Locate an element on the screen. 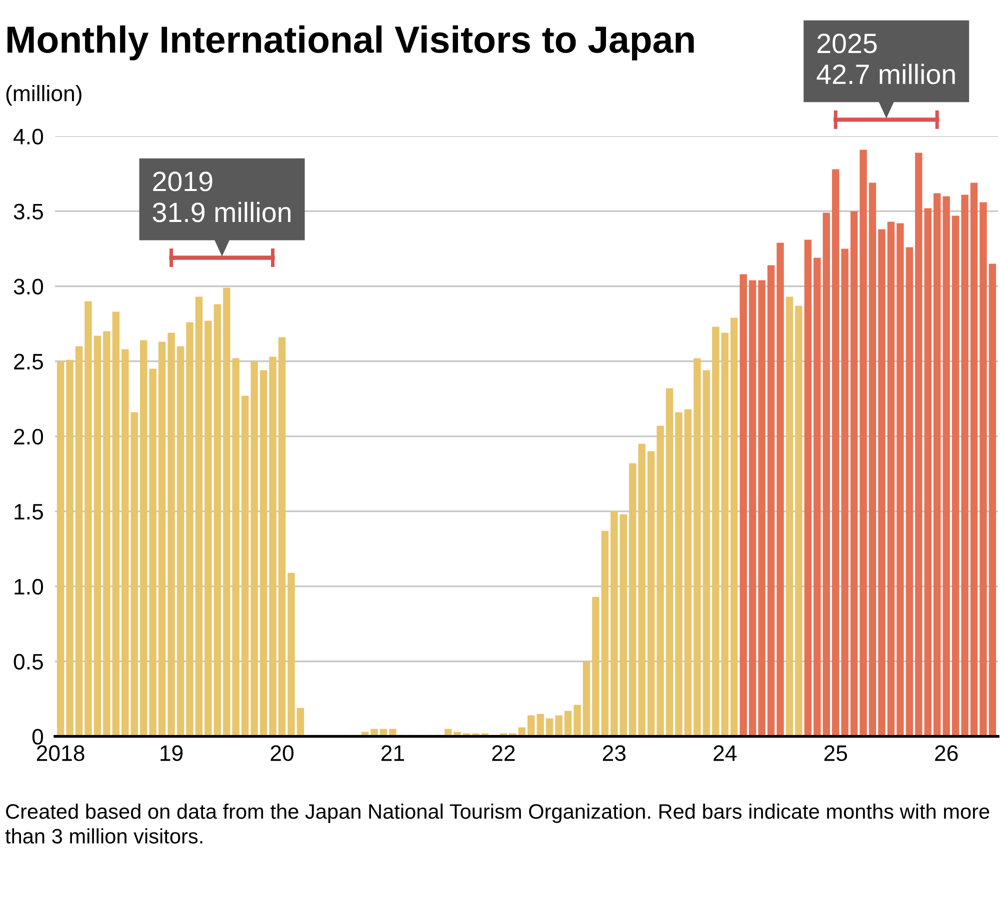 The height and width of the screenshot is (908, 1000). x-tick-label: 21 is located at coordinates (392, 753).